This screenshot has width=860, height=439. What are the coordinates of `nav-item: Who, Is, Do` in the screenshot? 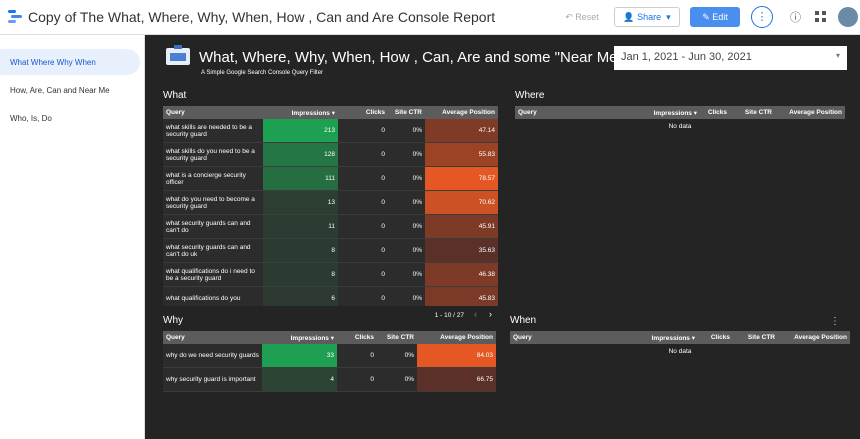 It's located at (31, 118).